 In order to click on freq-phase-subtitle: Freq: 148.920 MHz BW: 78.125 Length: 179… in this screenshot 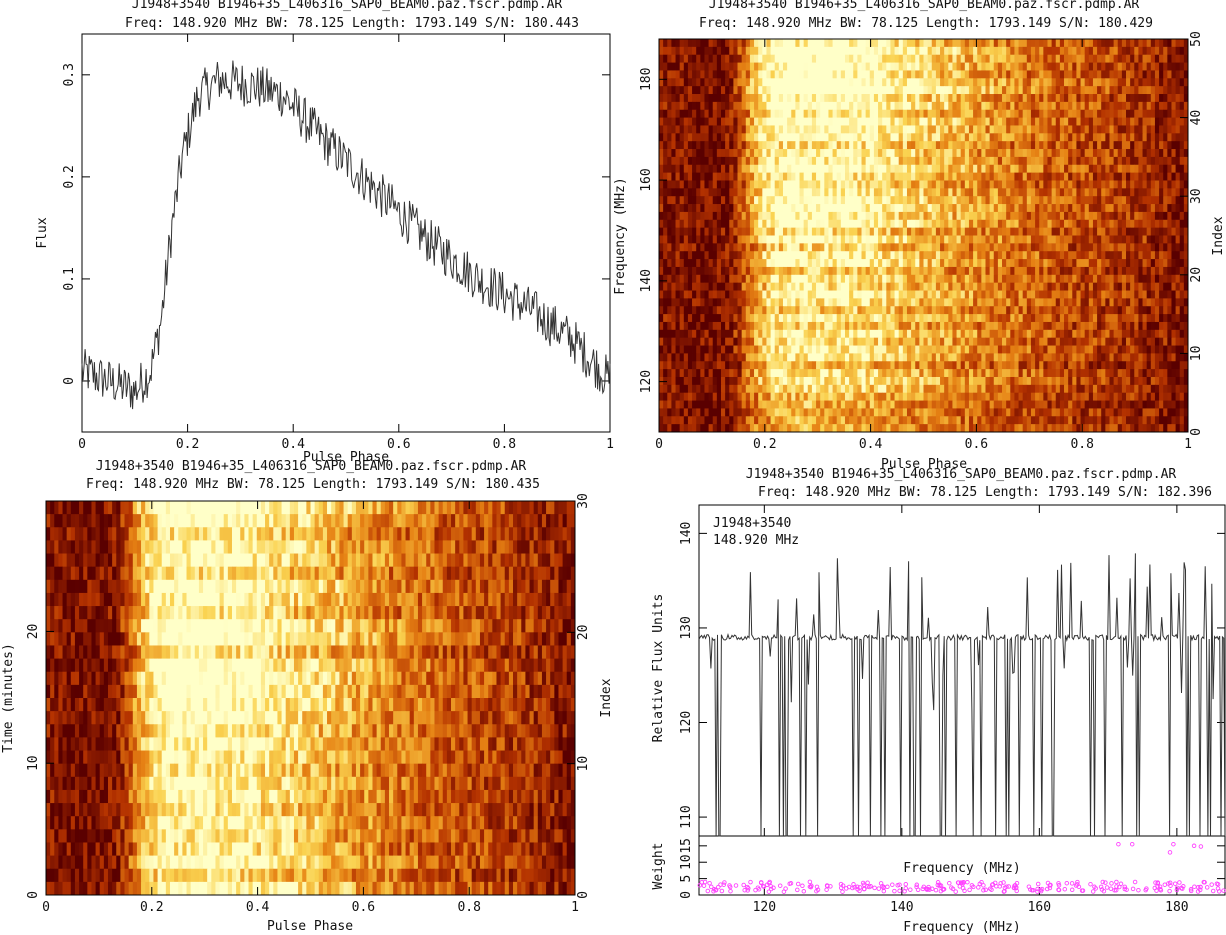, I will do `click(926, 23)`.